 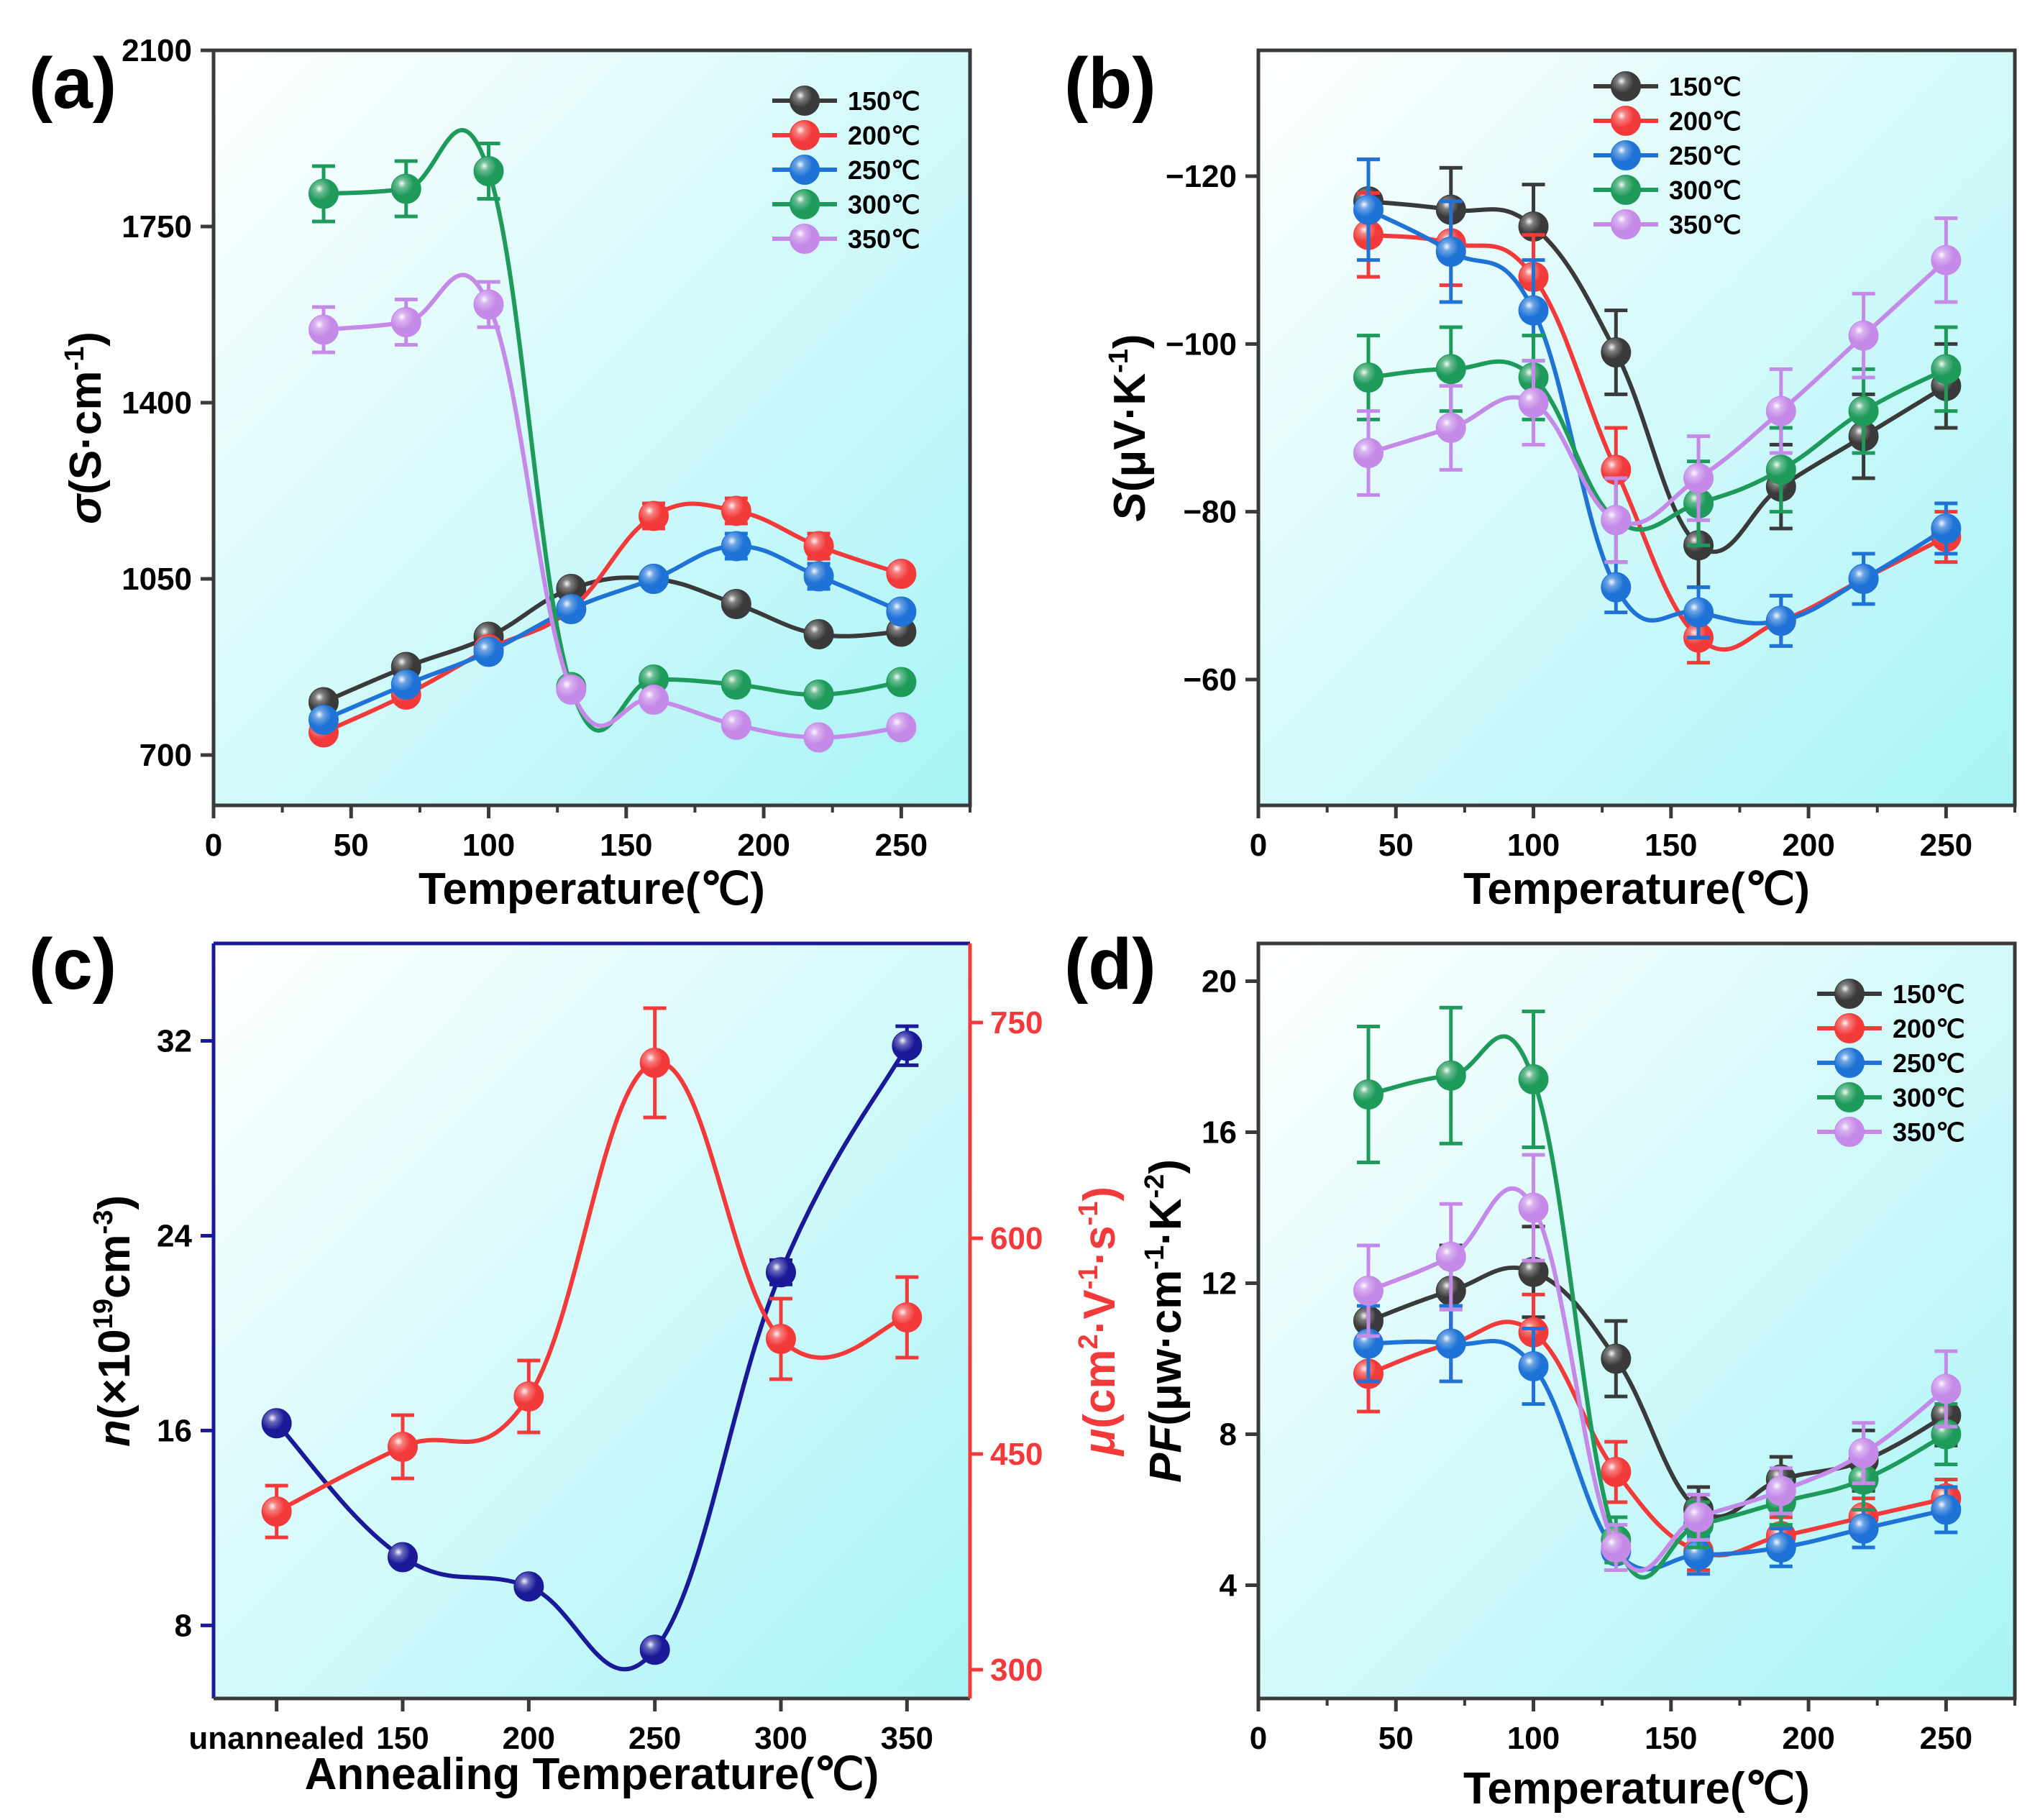 What do you see at coordinates (529, 1738) in the screenshot?
I see `x-tick-label-c: 200` at bounding box center [529, 1738].